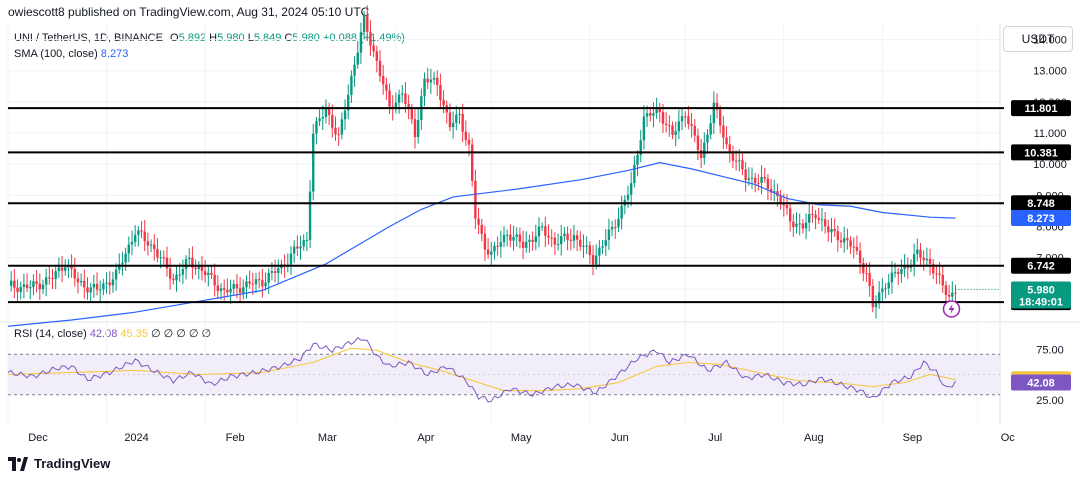 This screenshot has width=1080, height=480. Describe the element at coordinates (1041, 152) in the screenshot. I see `level-badge` at that location.